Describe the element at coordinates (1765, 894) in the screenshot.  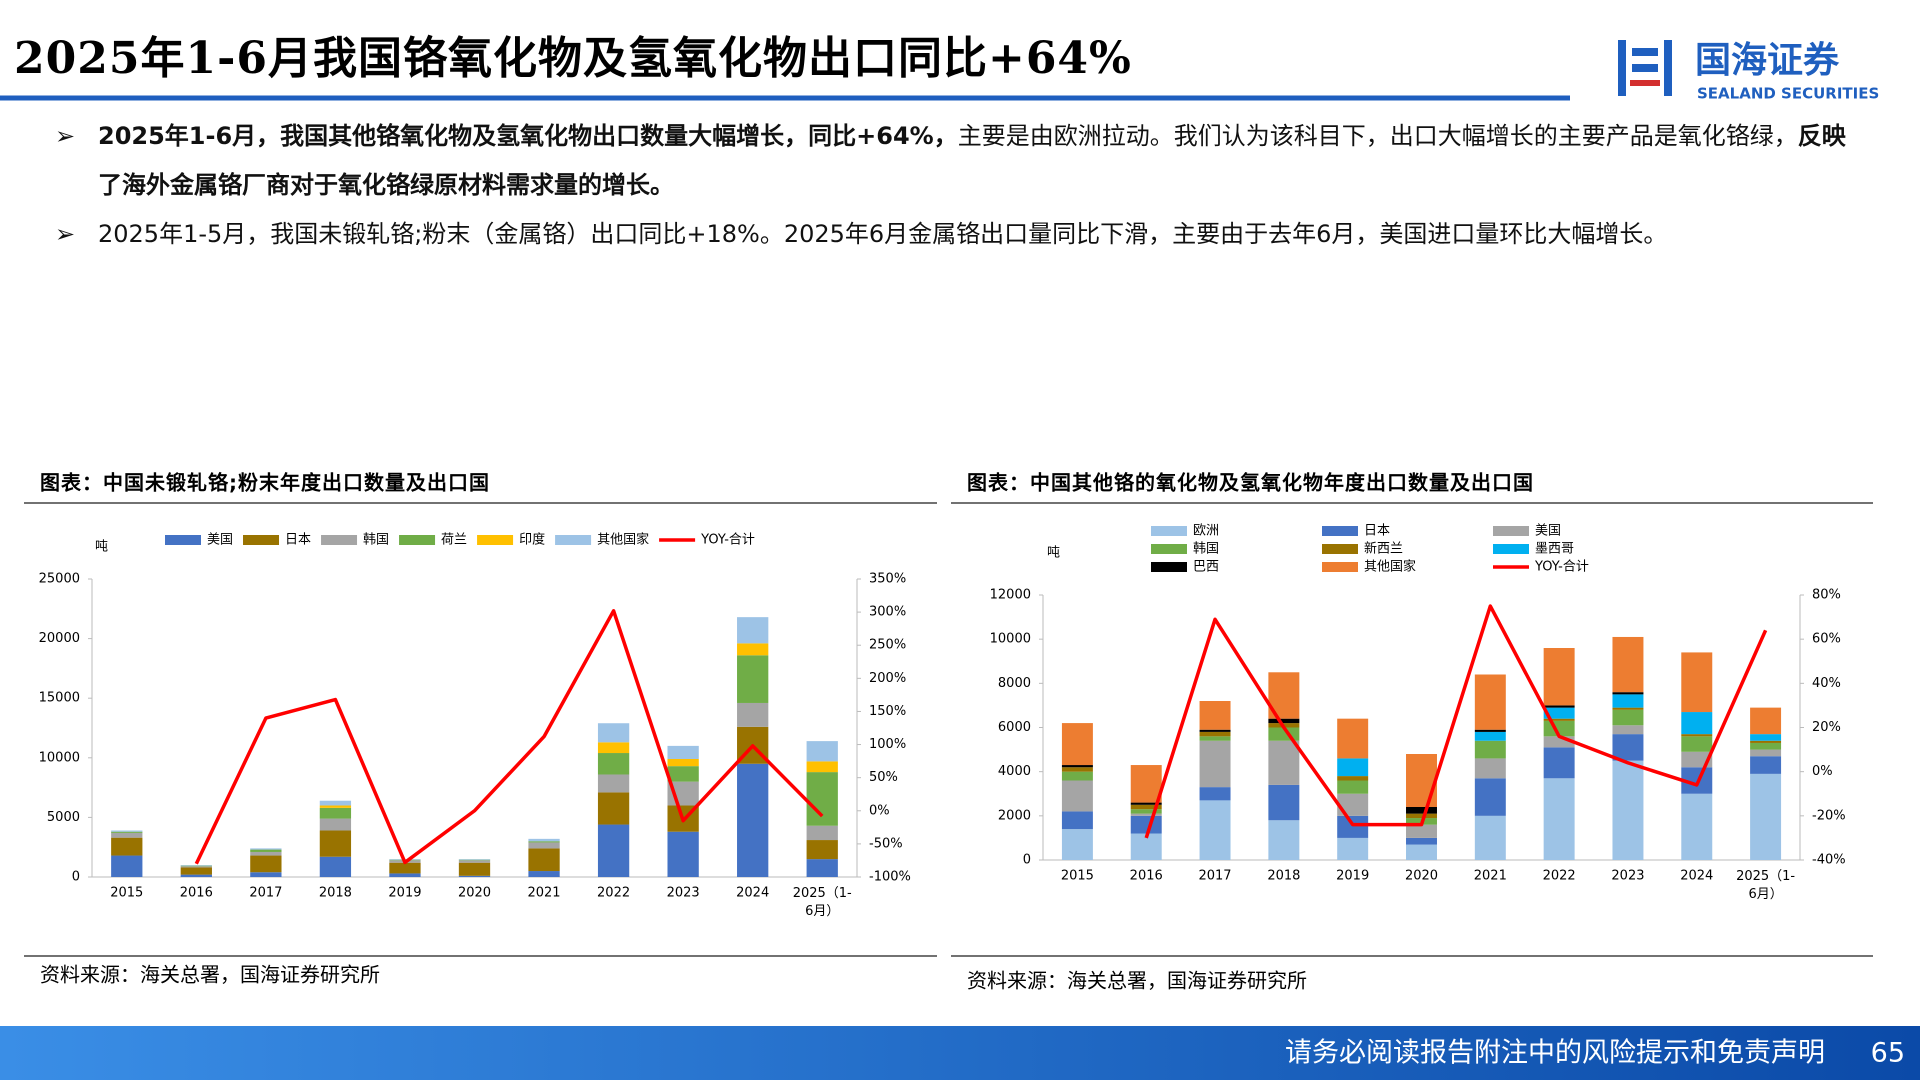
I see `x-tick-label-line: 6月）` at that location.